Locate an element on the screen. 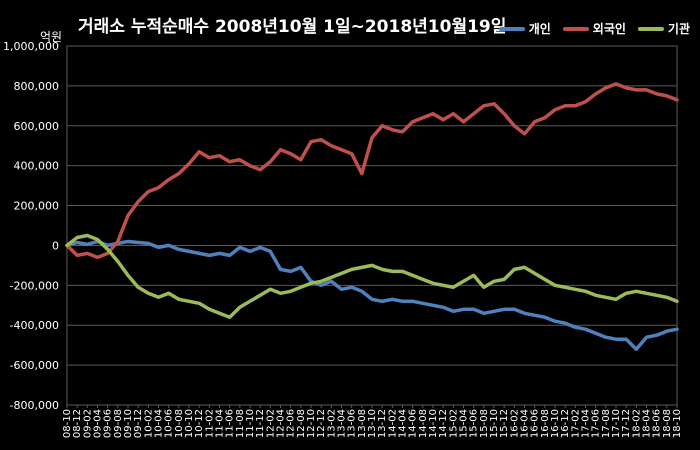 This screenshot has height=450, width=700. legend-label-individual: 개인 is located at coordinates (539, 29).